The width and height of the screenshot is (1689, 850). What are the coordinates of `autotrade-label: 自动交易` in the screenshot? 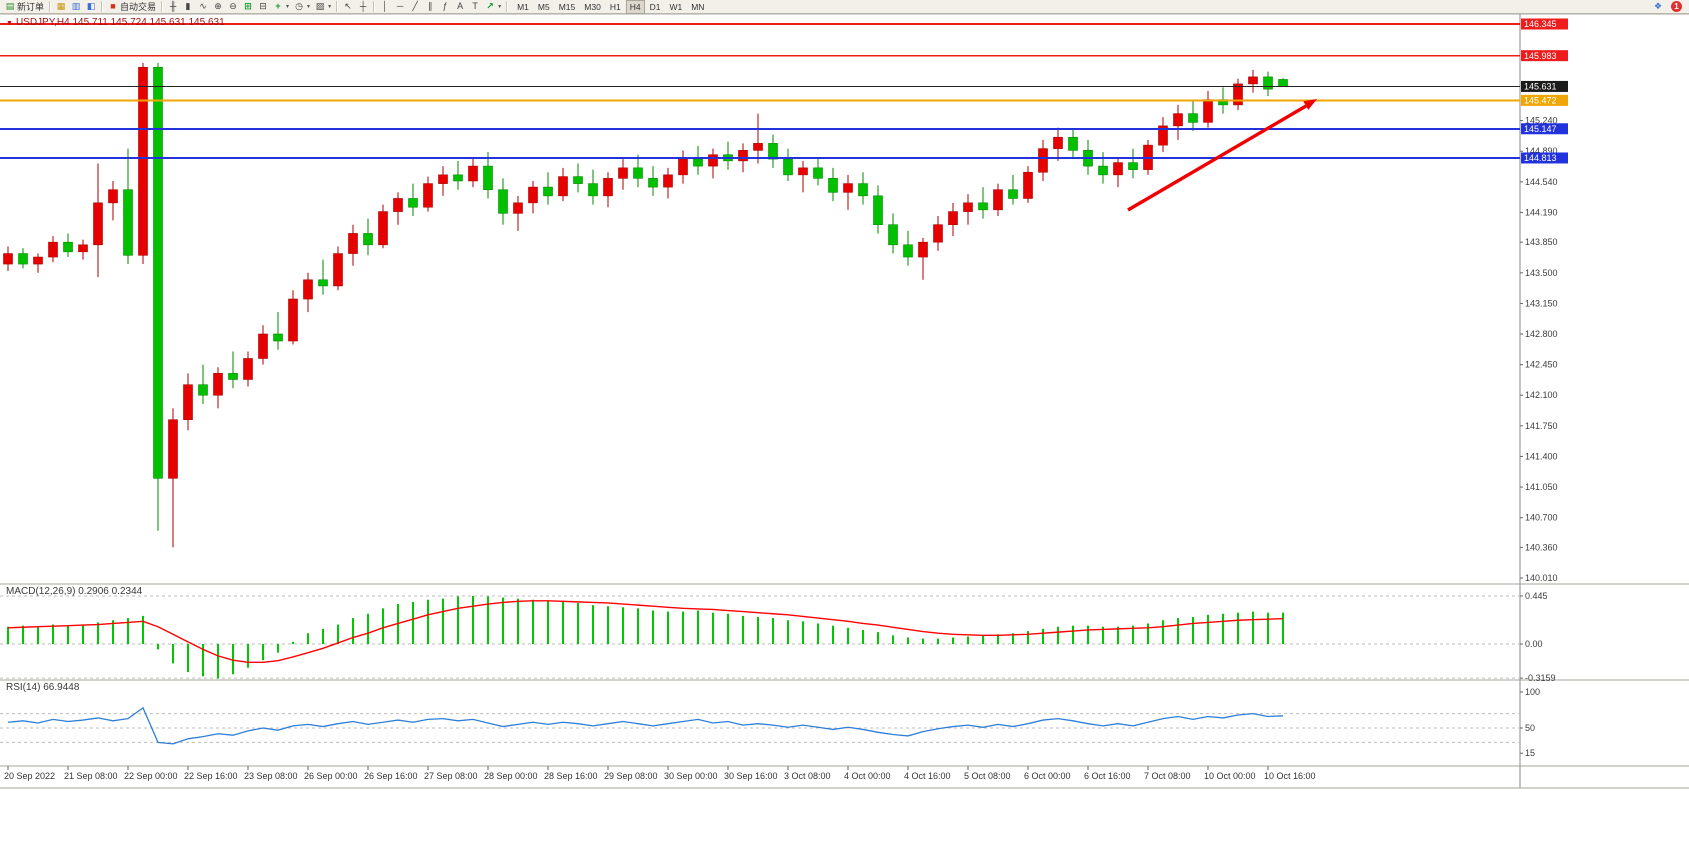 It's located at (138, 7).